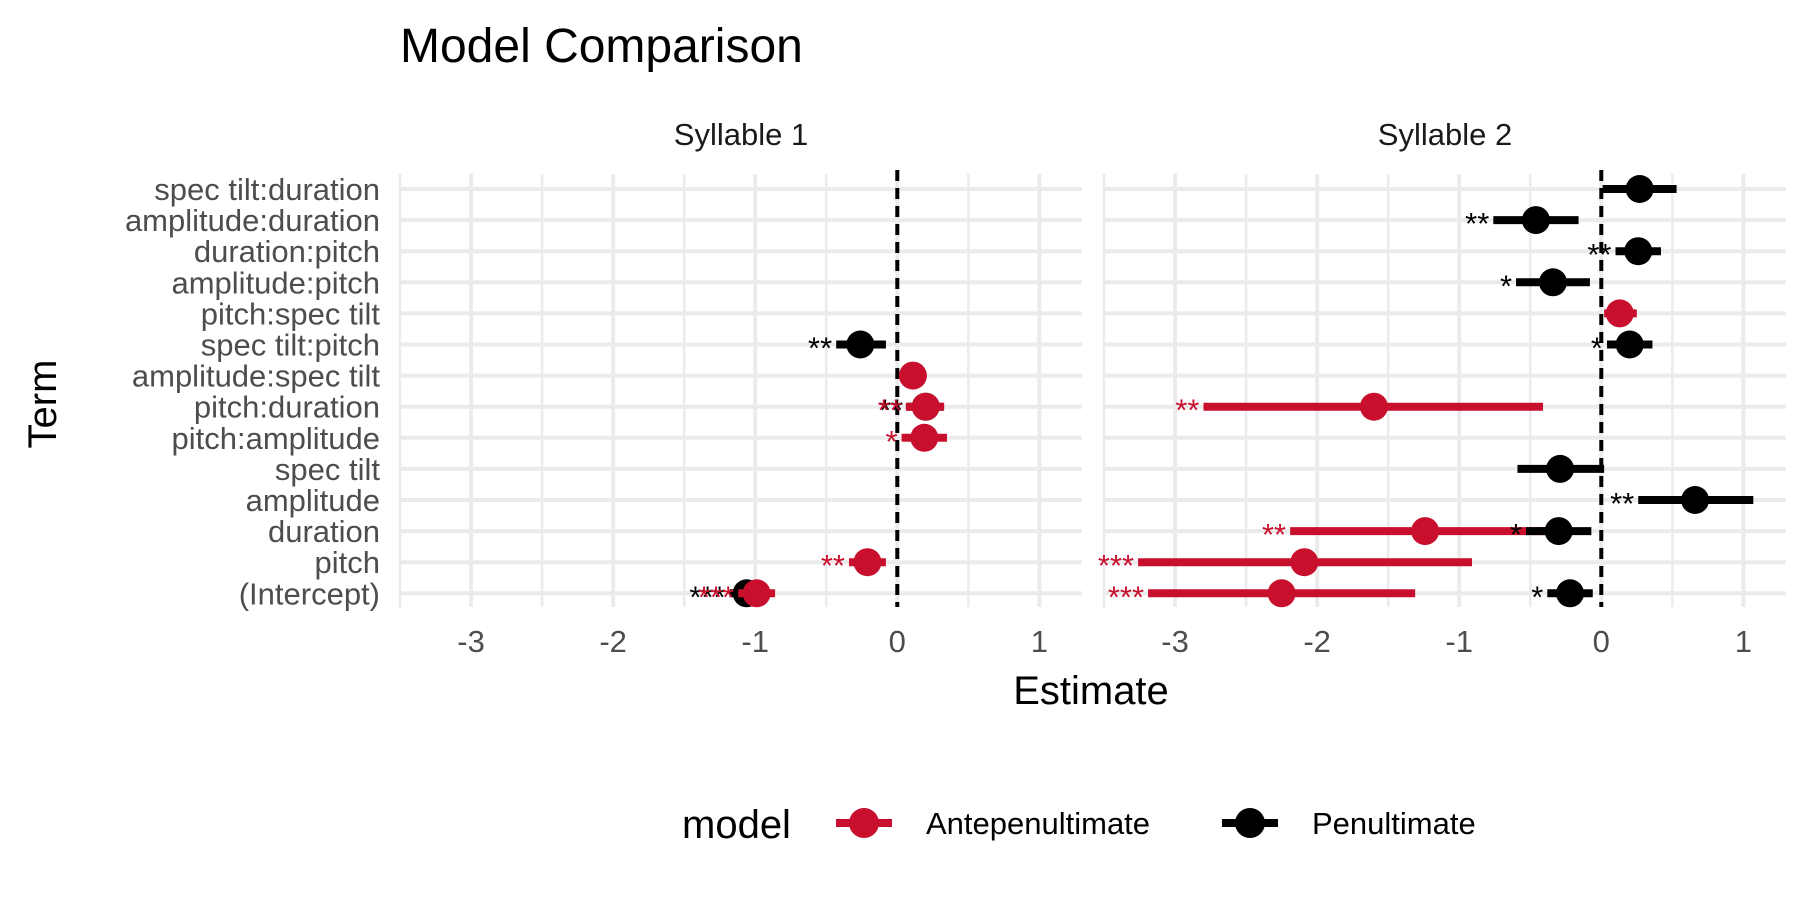 The width and height of the screenshot is (1800, 900). I want to click on point-penultimate-amplitude: **, so click(1682, 503).